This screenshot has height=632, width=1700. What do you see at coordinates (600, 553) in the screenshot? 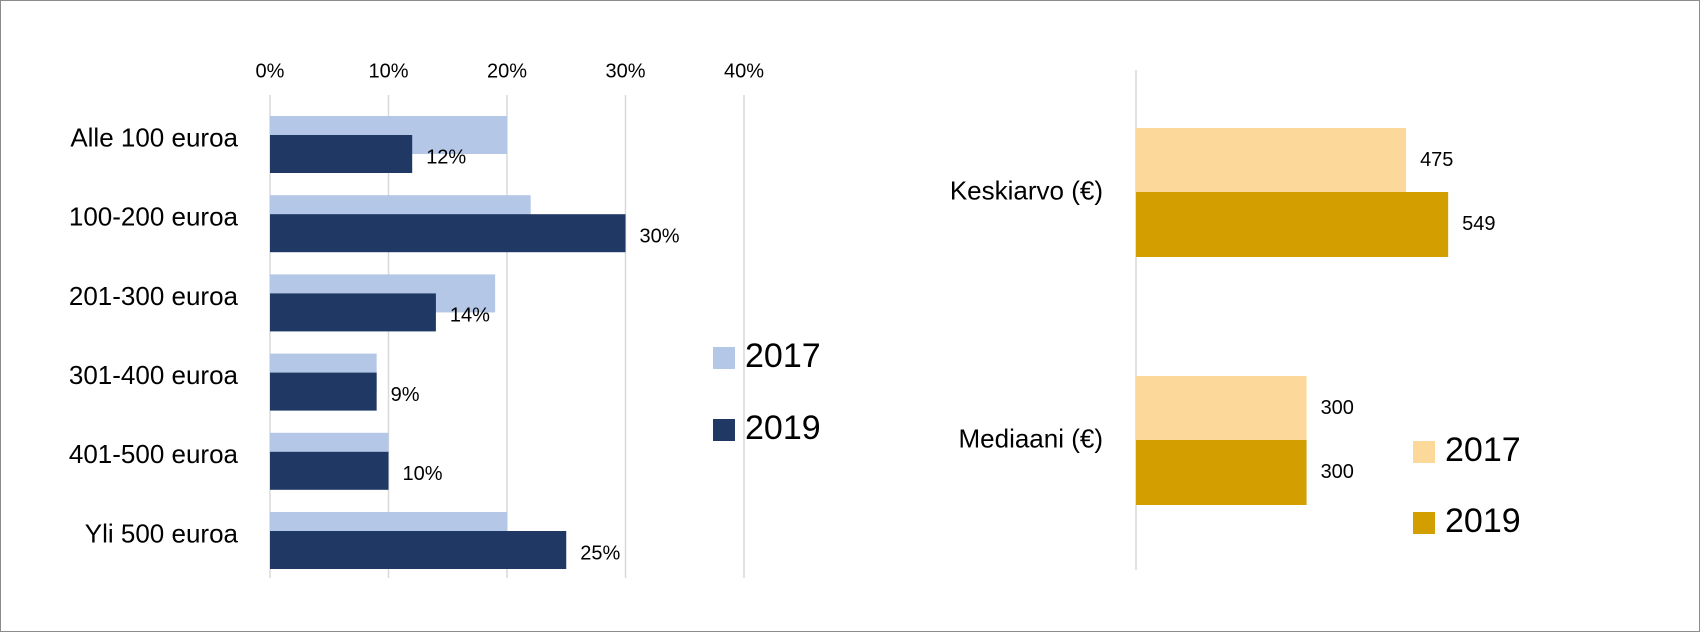
I see `data-label: 25%` at bounding box center [600, 553].